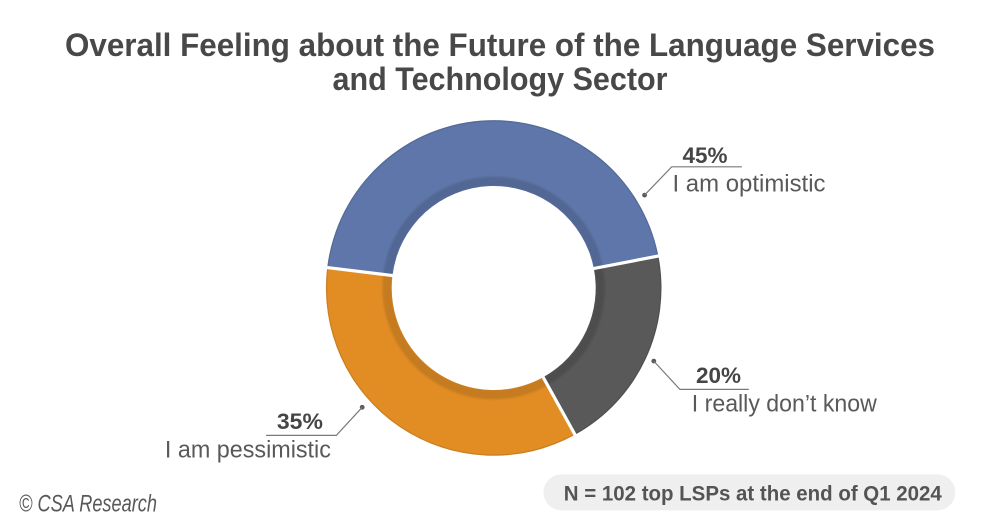  I want to click on svg-text: 45%, so click(705, 155).